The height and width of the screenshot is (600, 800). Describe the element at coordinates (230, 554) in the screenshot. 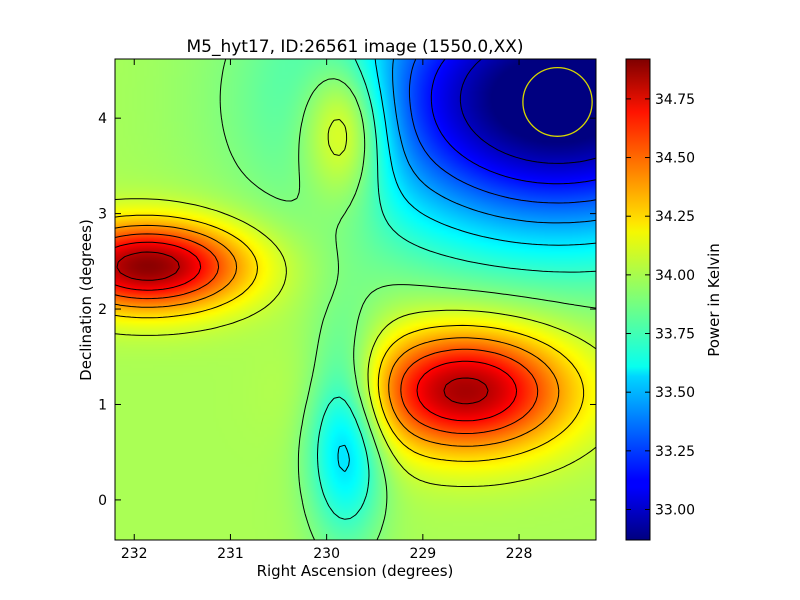

I see `x-tick-label: 231` at that location.